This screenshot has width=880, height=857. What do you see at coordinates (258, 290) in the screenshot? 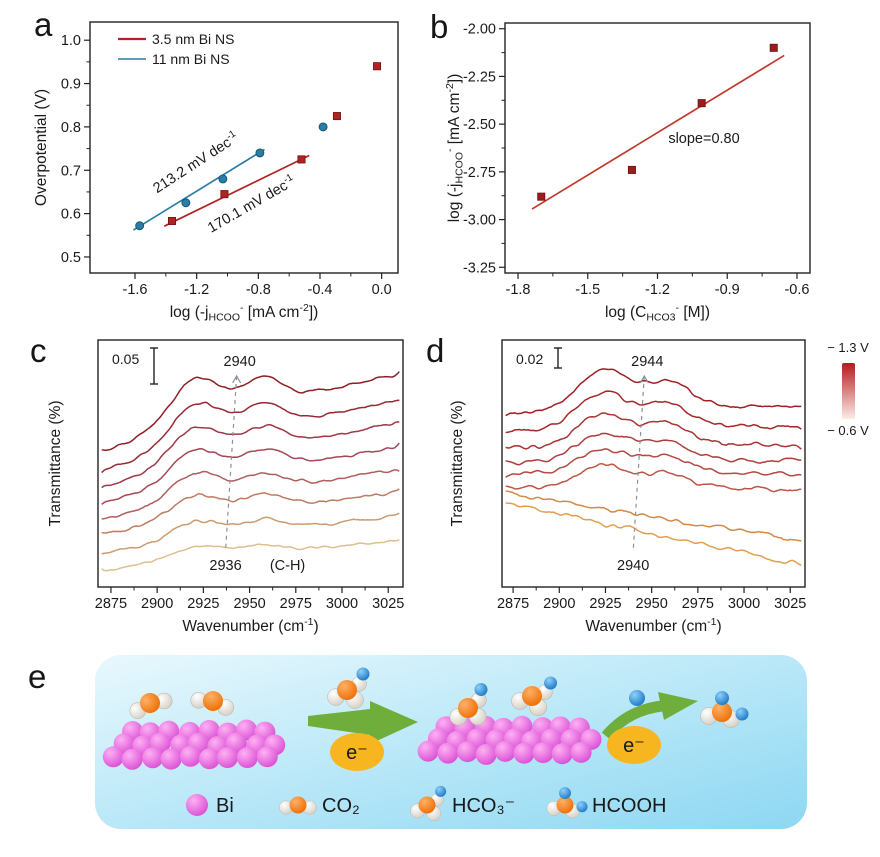
I see `svg-text: -0.8` at bounding box center [258, 290].